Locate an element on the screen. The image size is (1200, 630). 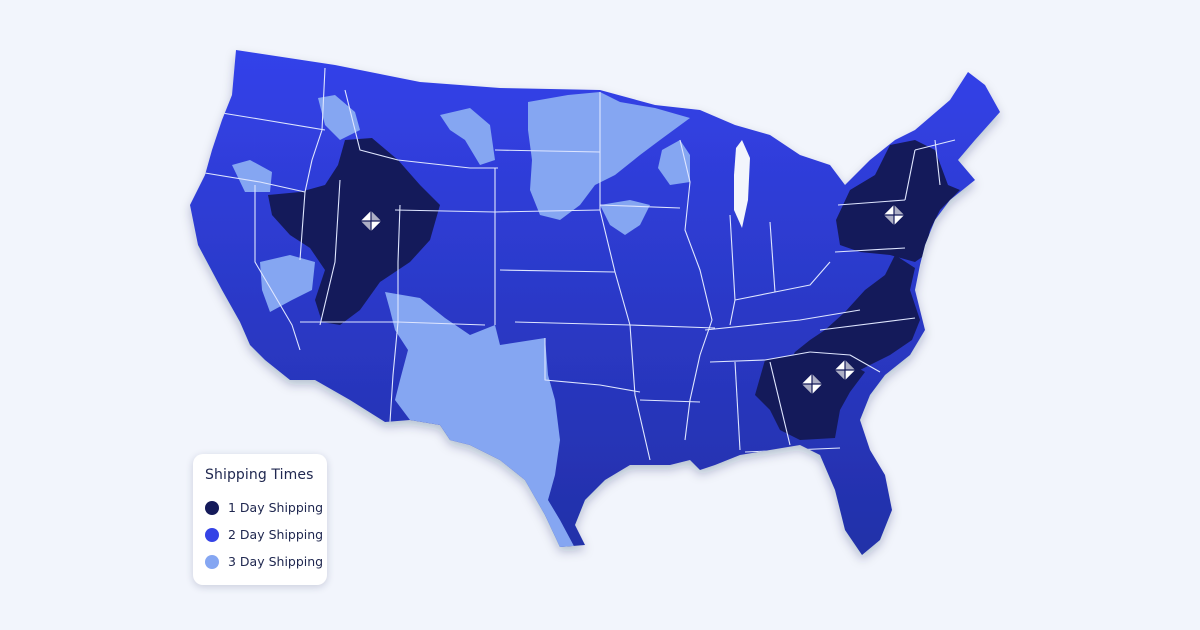
zone-3-day-dakotas is located at coordinates (609, 156).